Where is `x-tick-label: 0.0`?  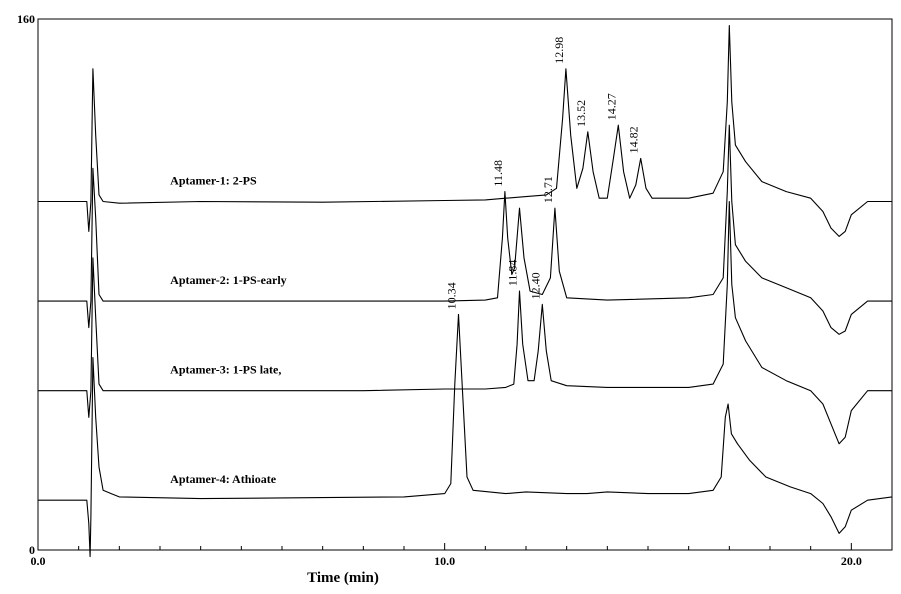 x-tick-label: 0.0 is located at coordinates (38, 561).